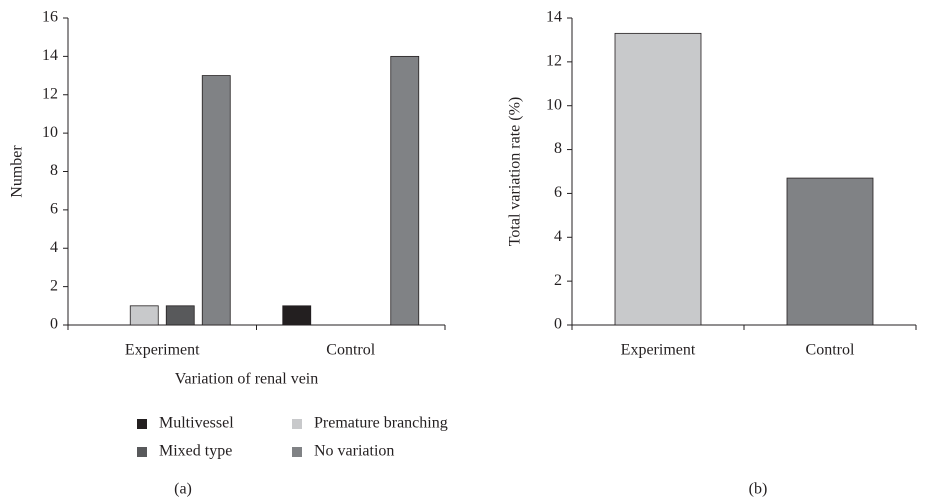 This screenshot has width=932, height=504. Describe the element at coordinates (758, 489) in the screenshot. I see `caption: (b)` at that location.